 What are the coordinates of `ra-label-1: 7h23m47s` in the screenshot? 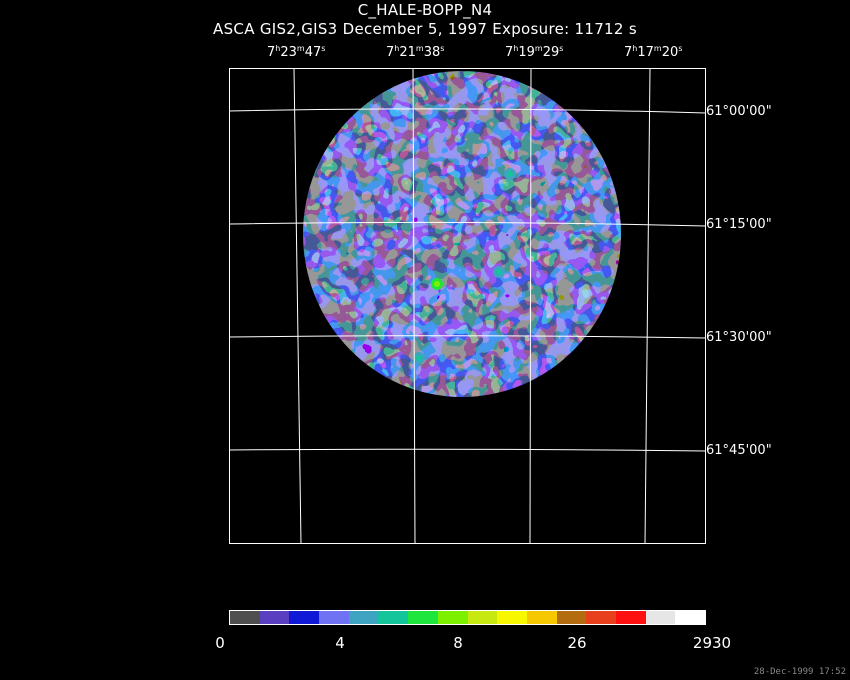 It's located at (296, 52).